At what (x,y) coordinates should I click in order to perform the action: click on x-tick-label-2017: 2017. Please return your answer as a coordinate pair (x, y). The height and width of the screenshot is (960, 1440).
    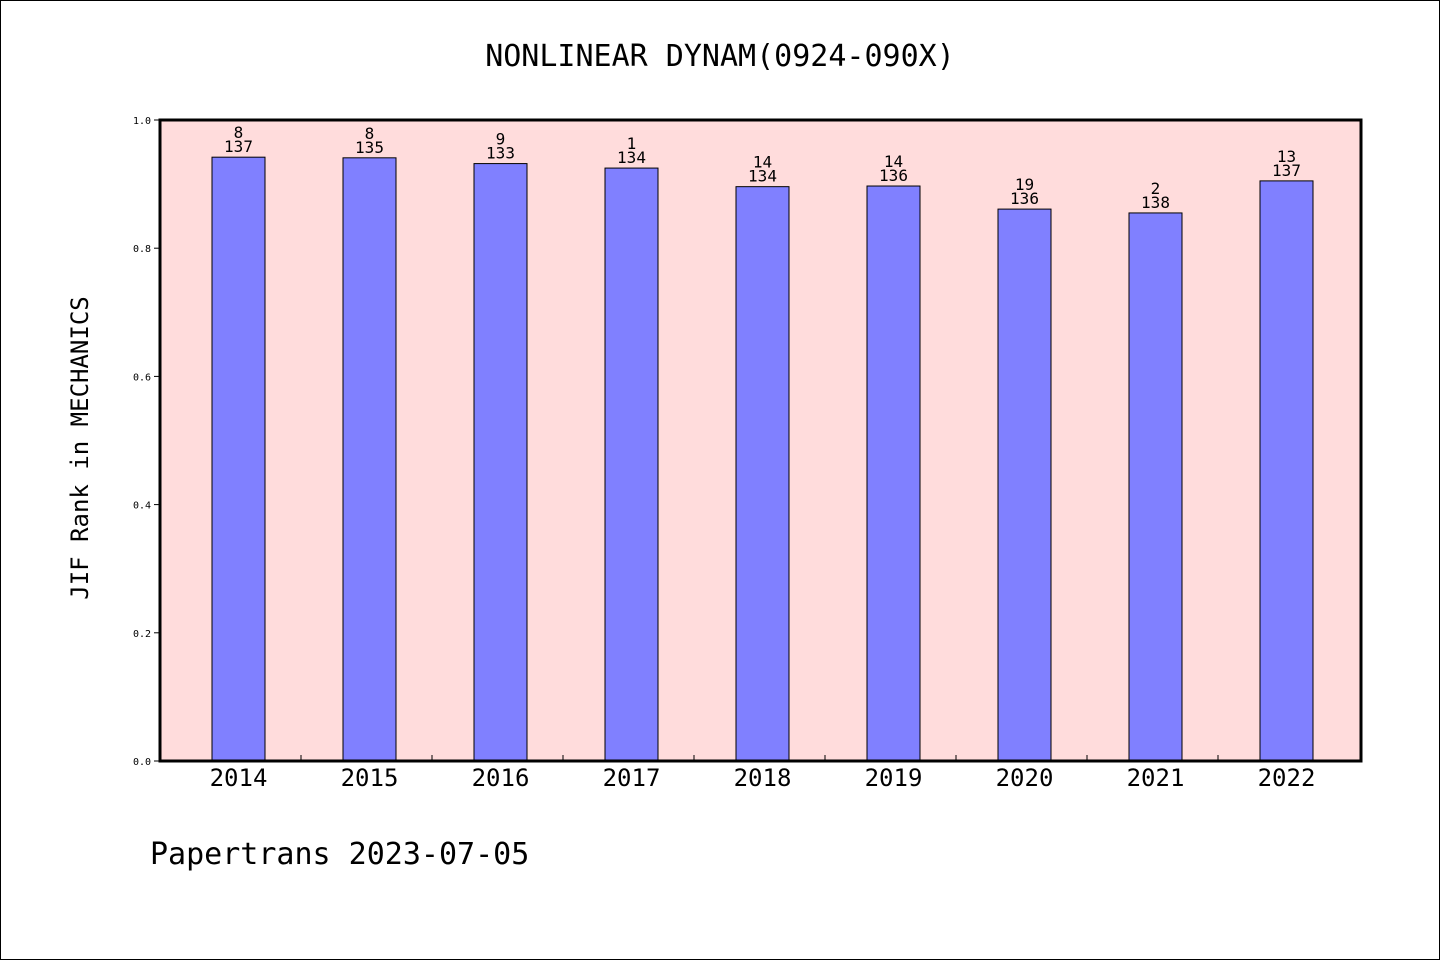
    Looking at the image, I should click on (632, 778).